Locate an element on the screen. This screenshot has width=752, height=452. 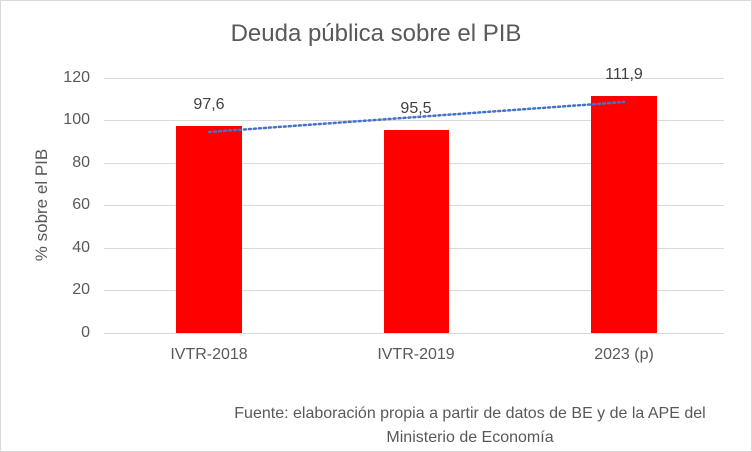
x-tick-ivtr-2019: IVTR-2019 is located at coordinates (416, 354).